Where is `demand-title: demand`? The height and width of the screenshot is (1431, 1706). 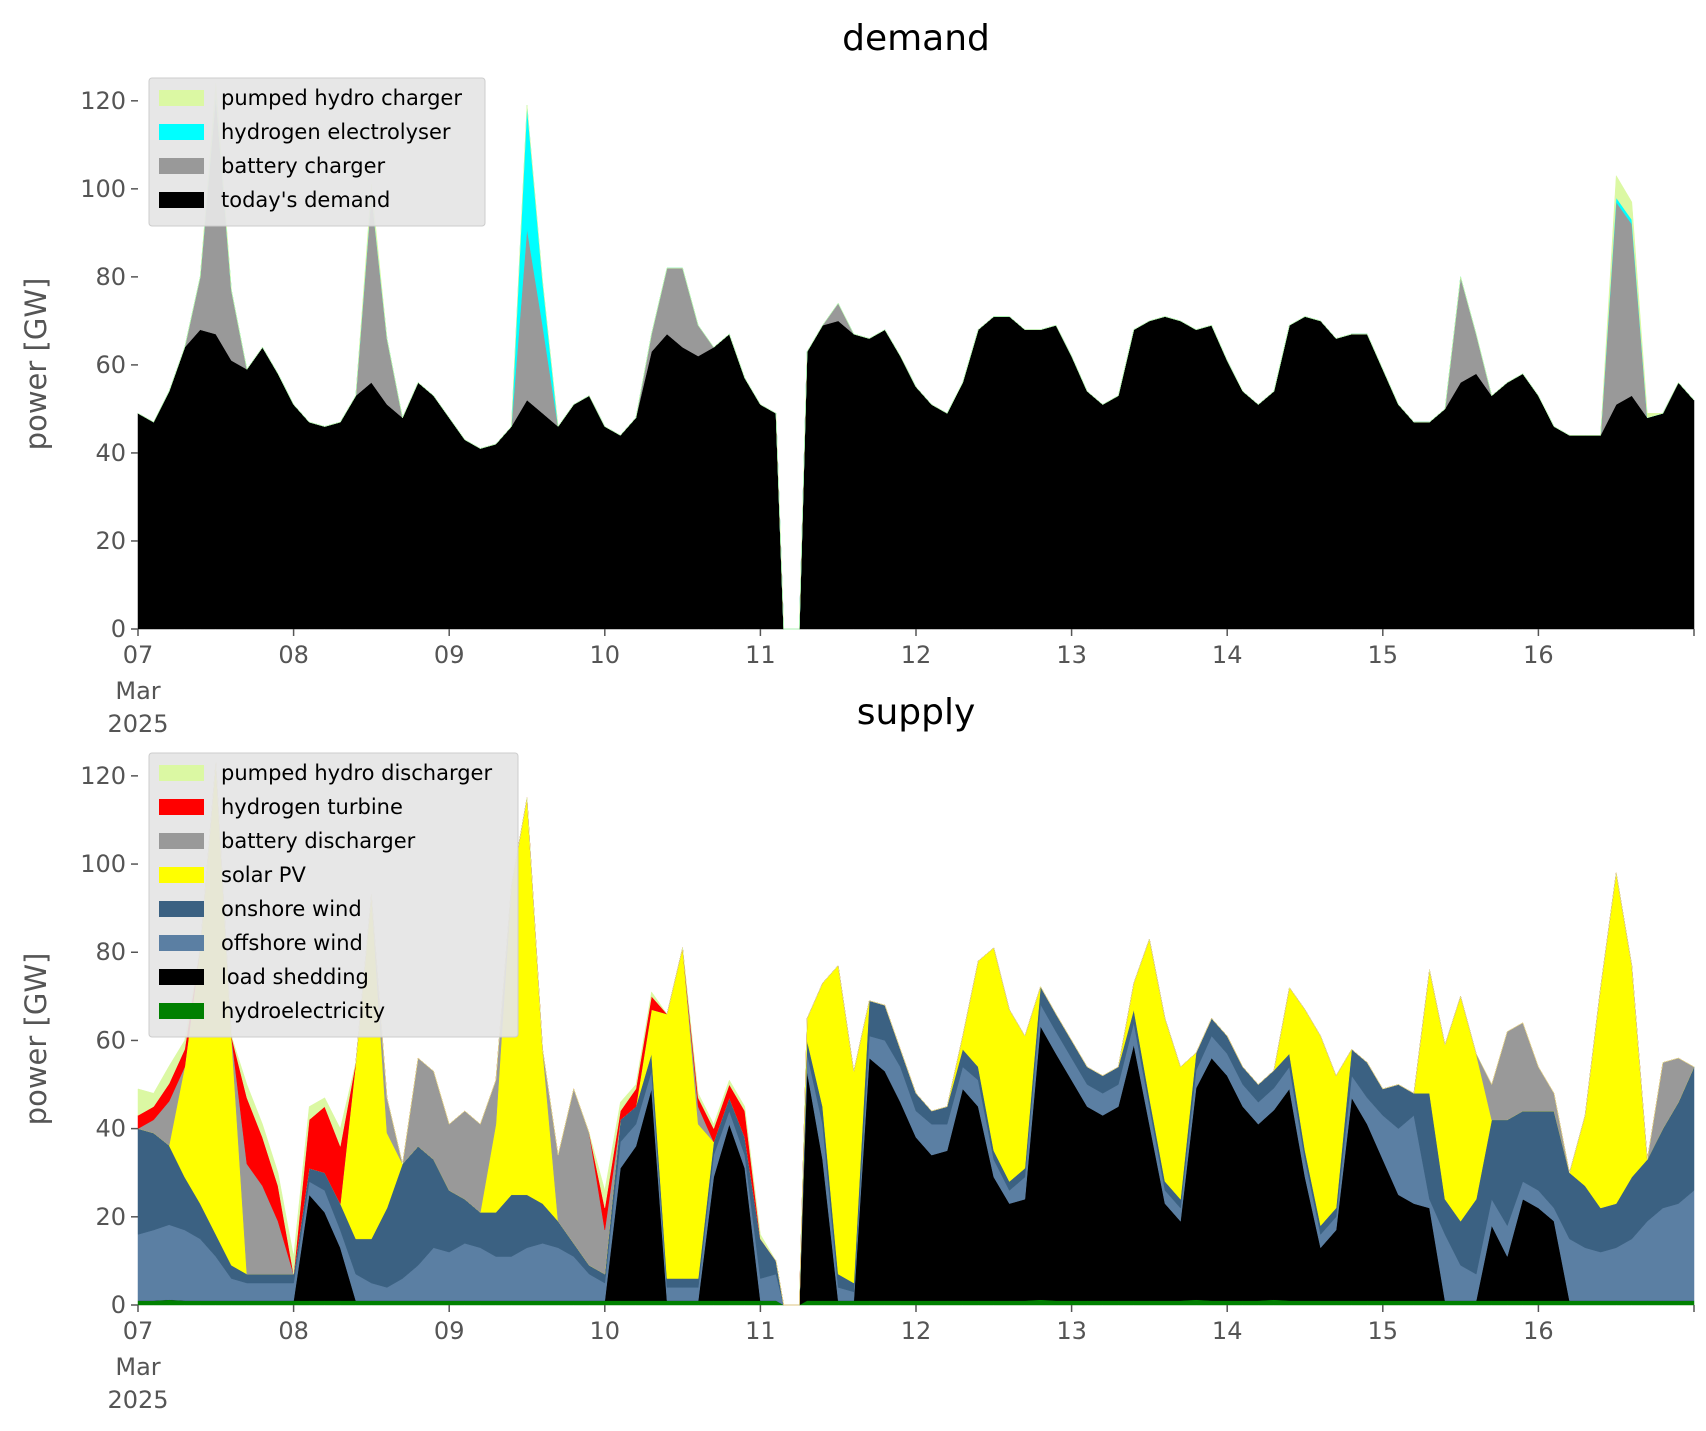
demand-title: demand is located at coordinates (916, 38).